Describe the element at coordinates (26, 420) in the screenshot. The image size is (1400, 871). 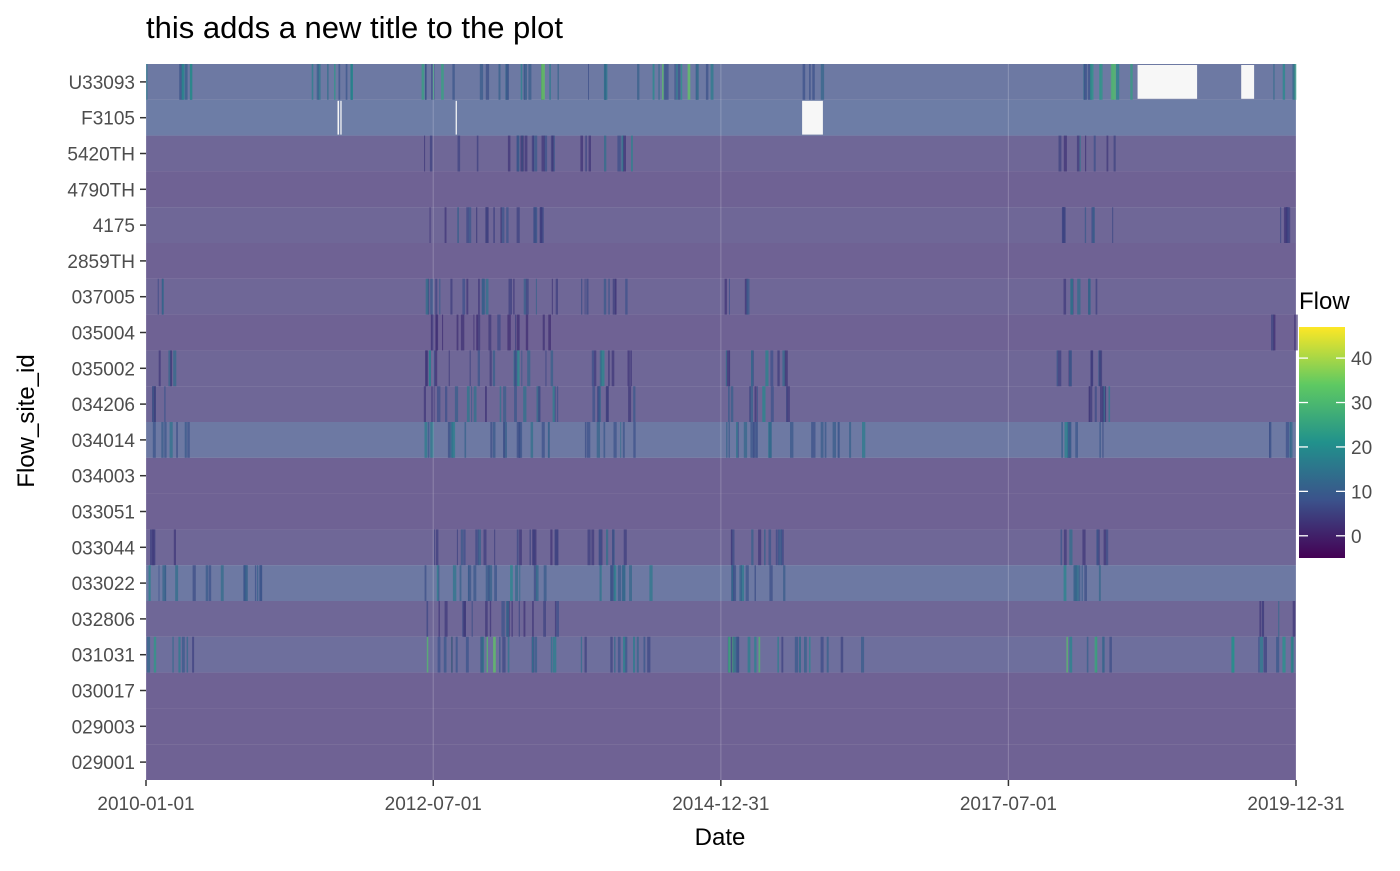
I see `y-axis-label: Flow_site_id` at that location.